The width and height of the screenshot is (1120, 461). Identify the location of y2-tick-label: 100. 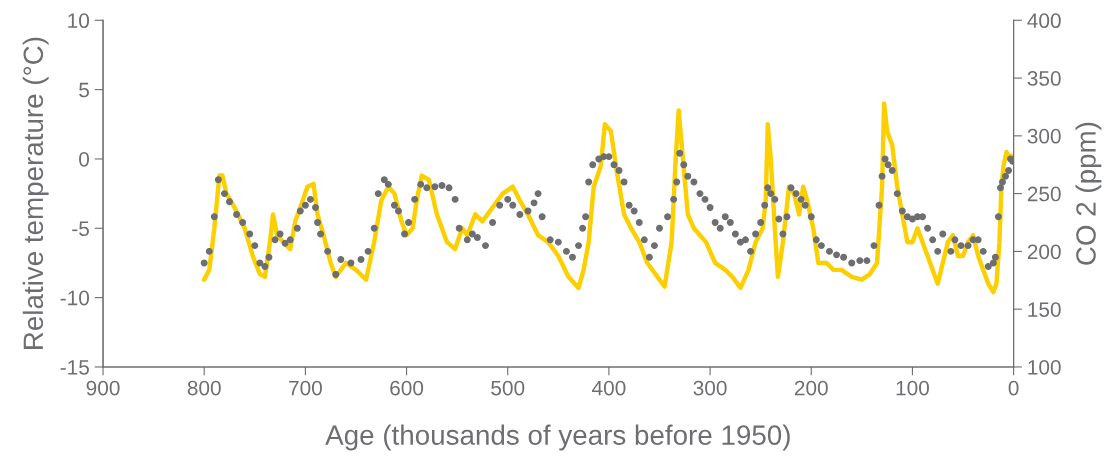
(1044, 367).